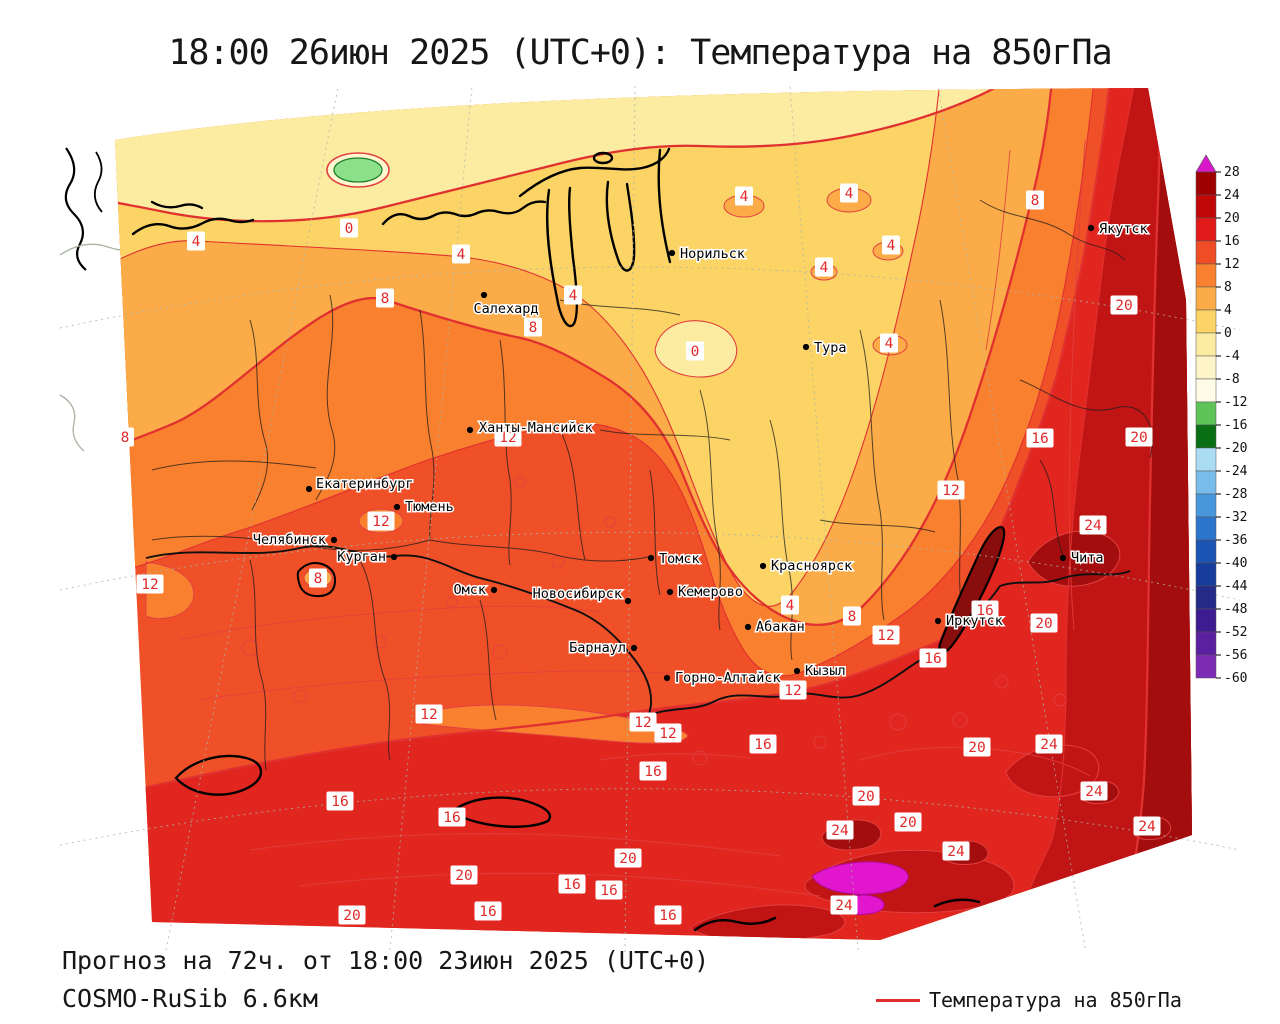 The width and height of the screenshot is (1280, 1024). Describe the element at coordinates (793, 690) in the screenshot. I see `contour-label: 12` at that location.